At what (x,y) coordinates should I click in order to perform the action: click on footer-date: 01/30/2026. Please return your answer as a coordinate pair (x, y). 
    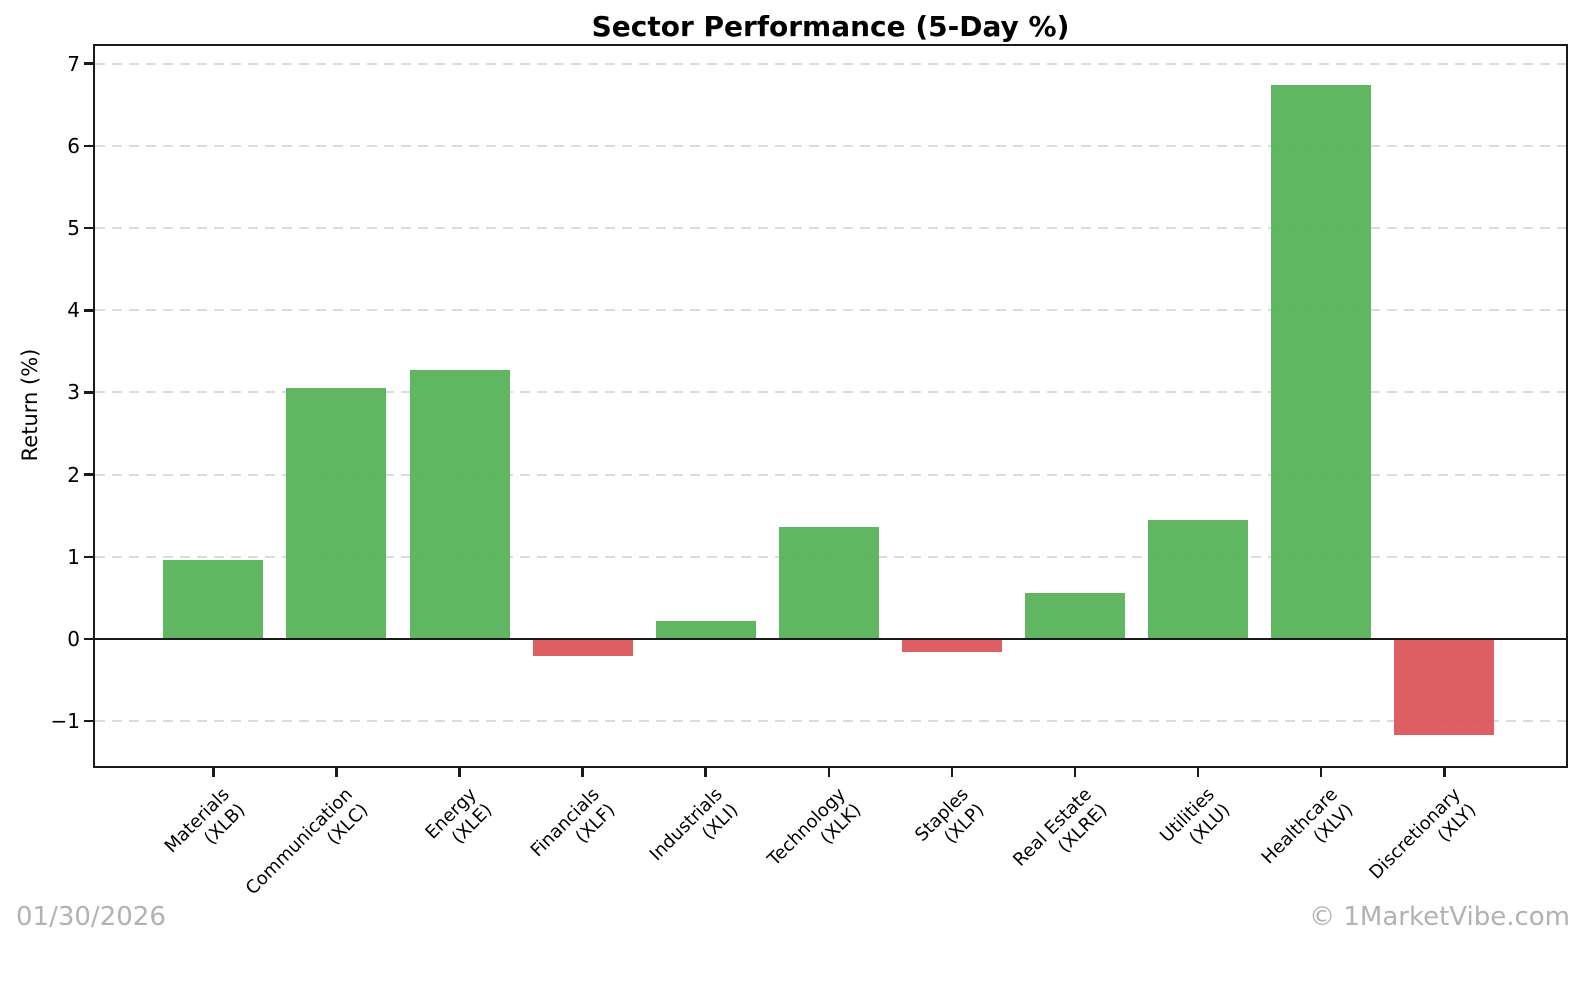
    Looking at the image, I should click on (91, 917).